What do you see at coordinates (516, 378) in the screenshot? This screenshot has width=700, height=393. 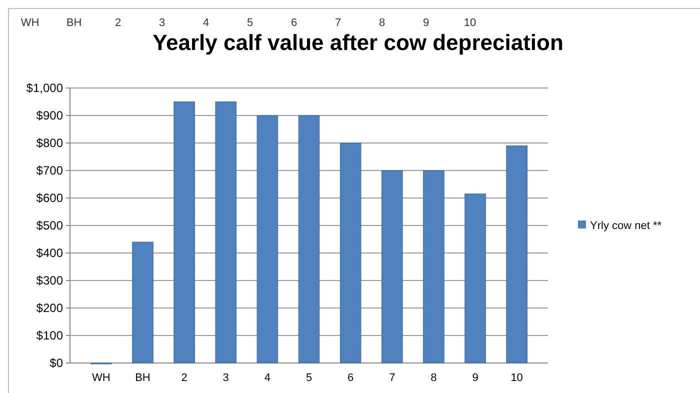 I see `x-tick-label: 10` at bounding box center [516, 378].